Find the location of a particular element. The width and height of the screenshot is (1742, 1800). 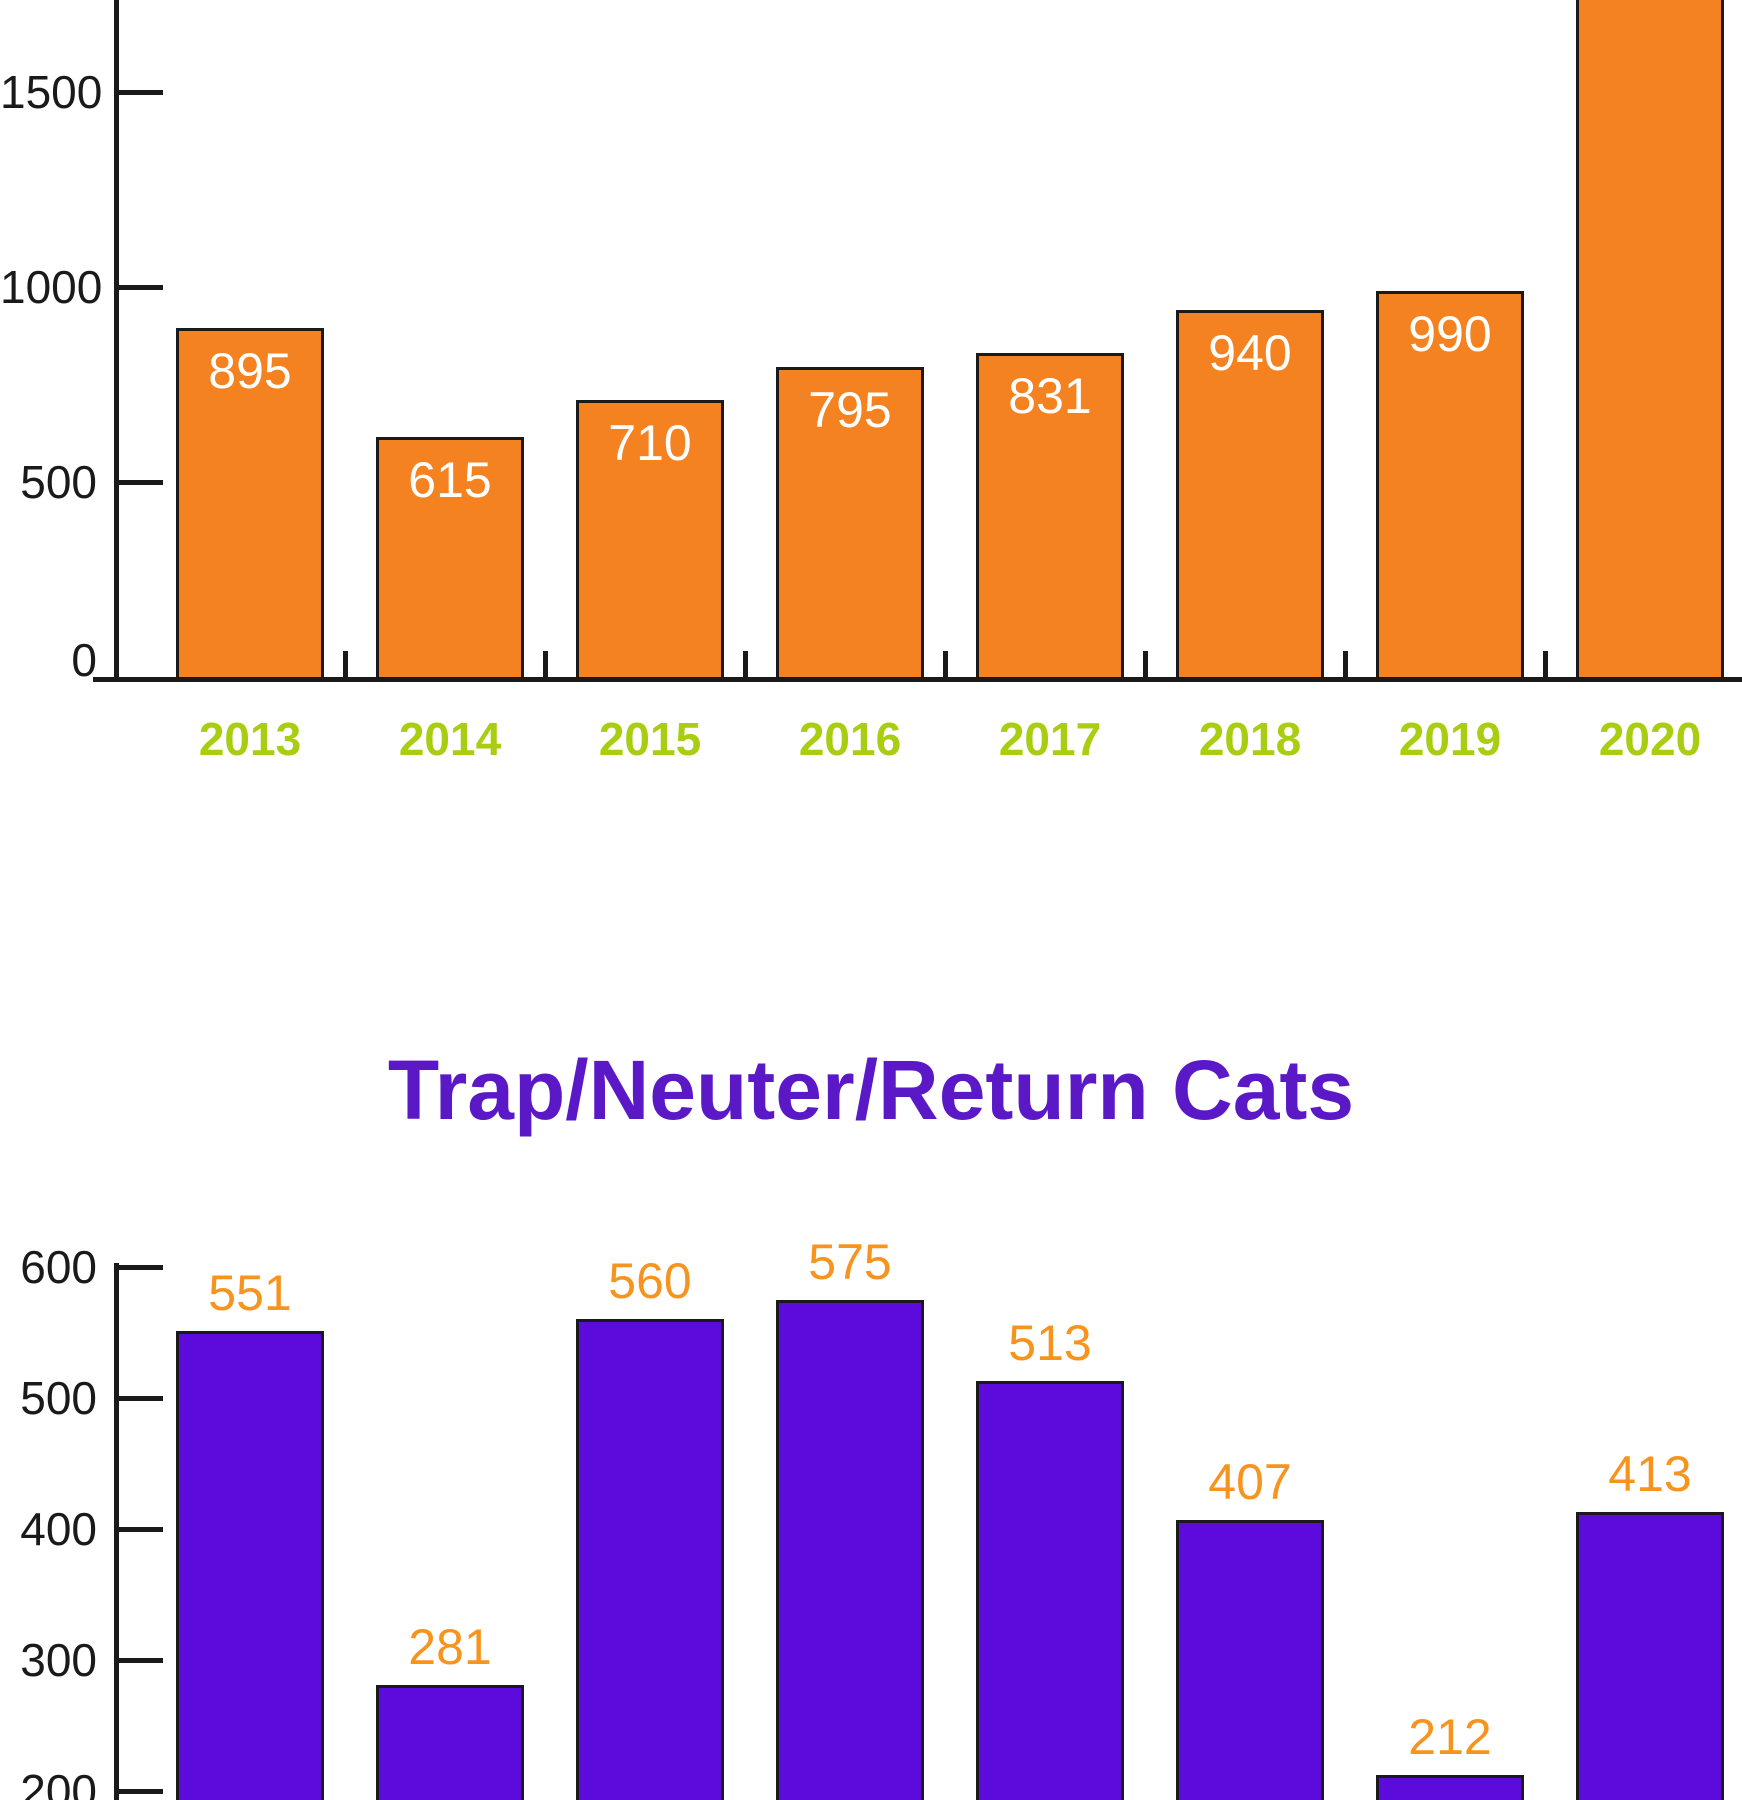

tnr-bar-value-label-1: 551 is located at coordinates (250, 1293).